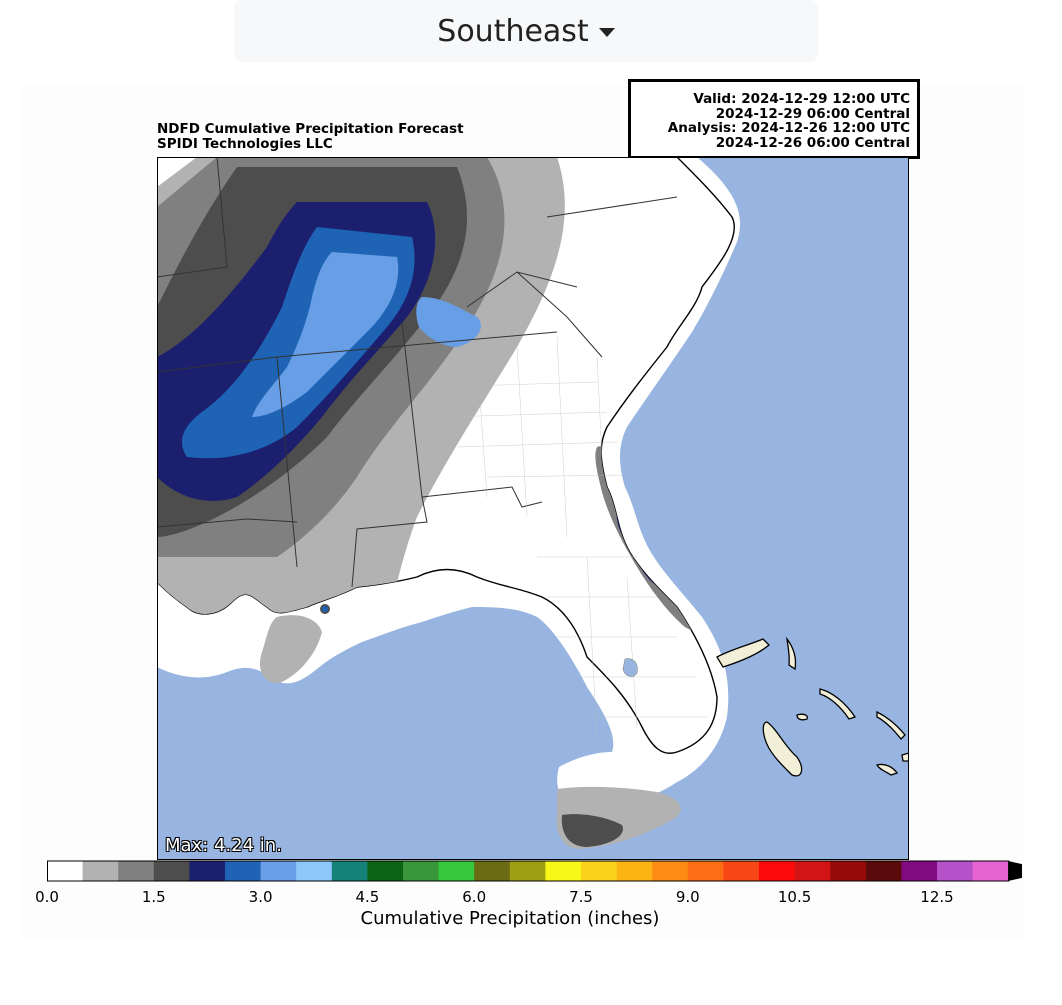 This screenshot has height=1005, width=1062. What do you see at coordinates (794, 897) in the screenshot?
I see `colorbar-tick-label: 10.5` at bounding box center [794, 897].